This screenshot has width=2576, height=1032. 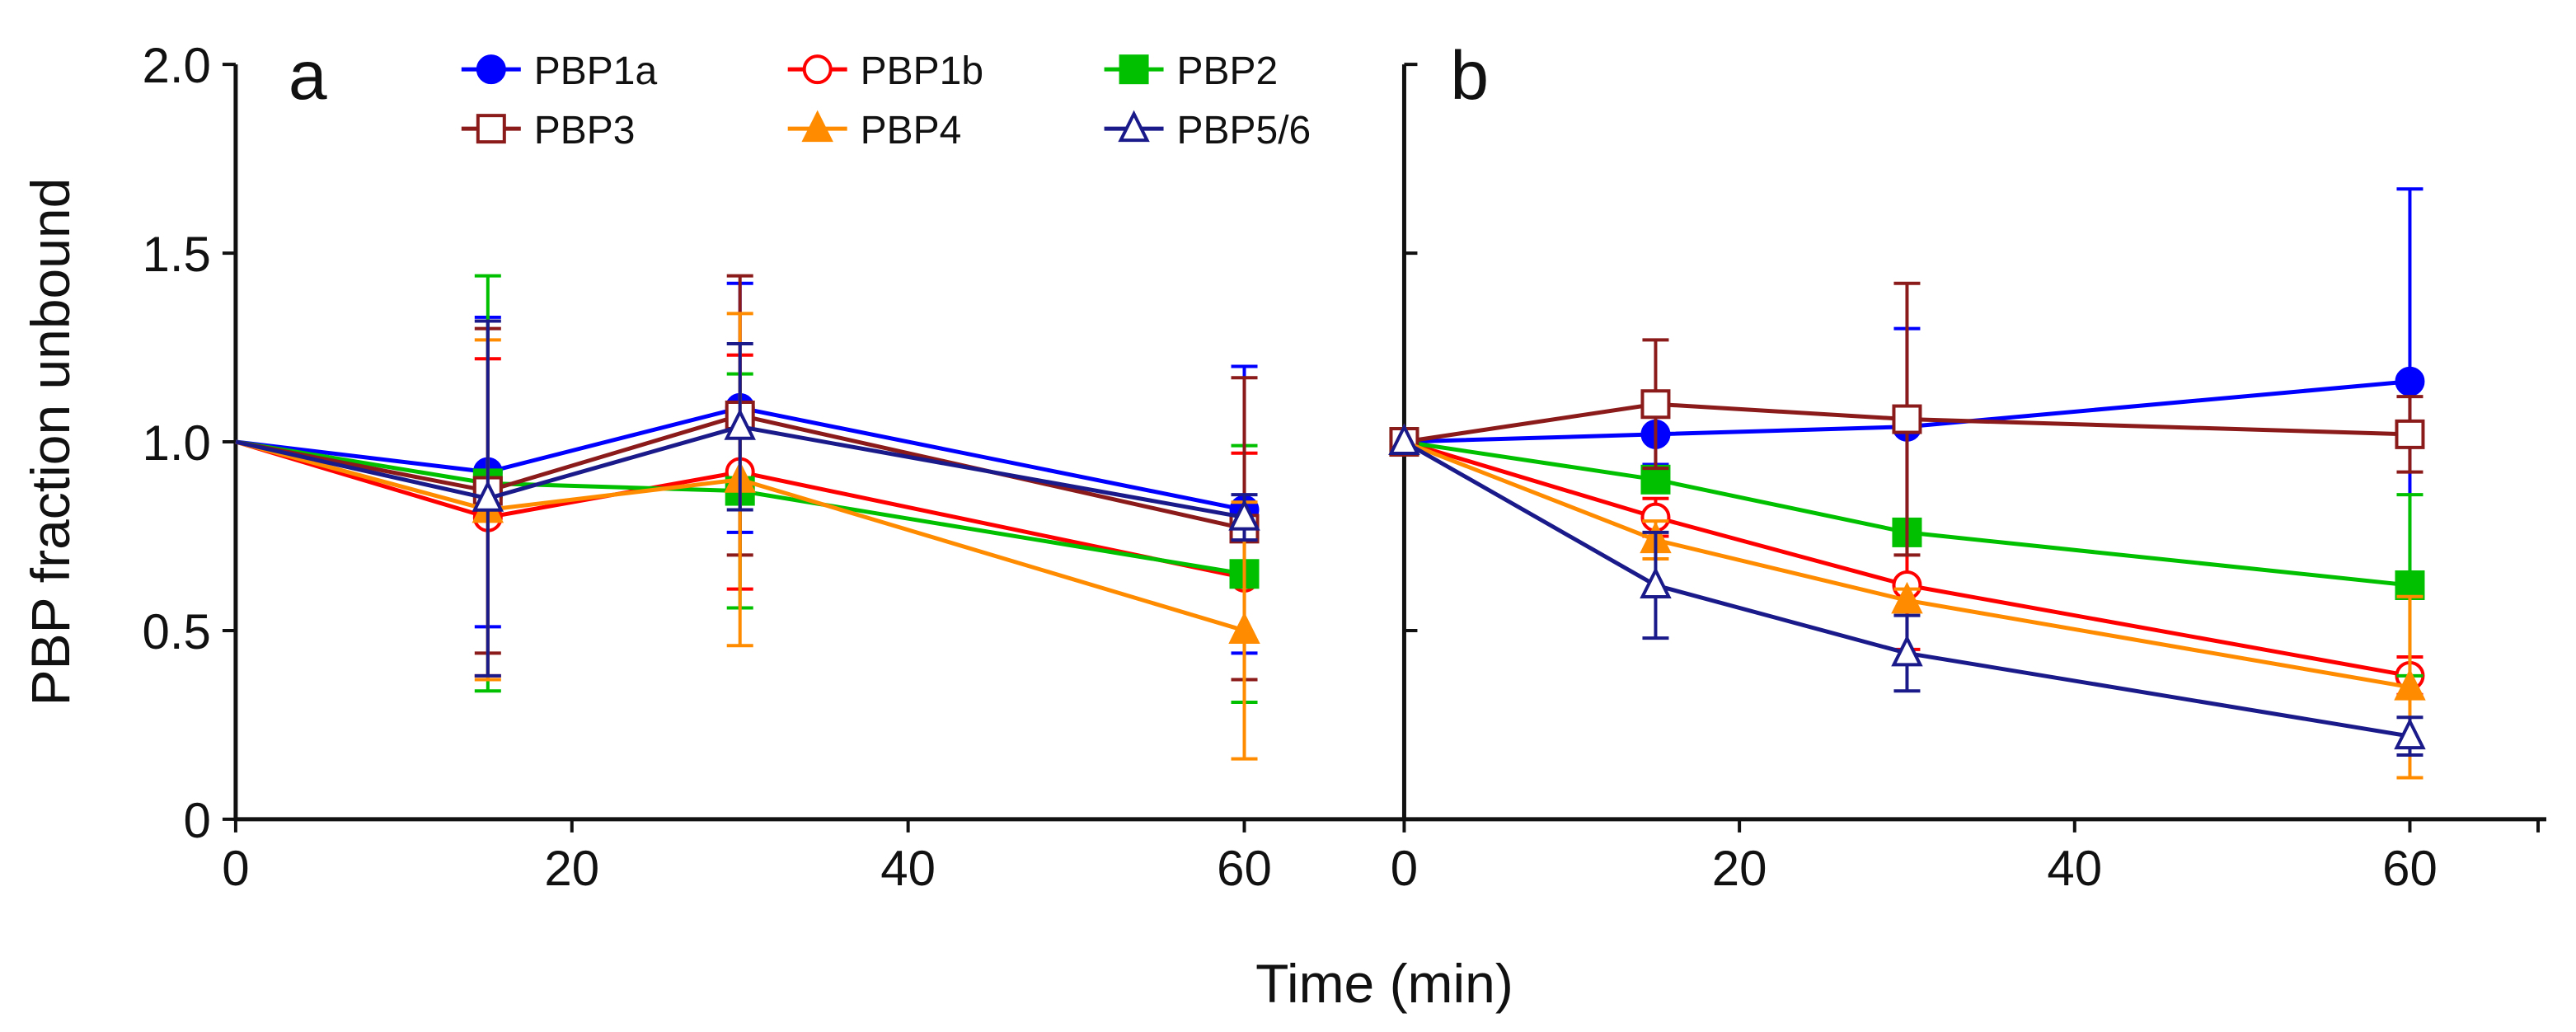 What do you see at coordinates (491, 129) in the screenshot?
I see `legend-marker-pbp3` at bounding box center [491, 129].